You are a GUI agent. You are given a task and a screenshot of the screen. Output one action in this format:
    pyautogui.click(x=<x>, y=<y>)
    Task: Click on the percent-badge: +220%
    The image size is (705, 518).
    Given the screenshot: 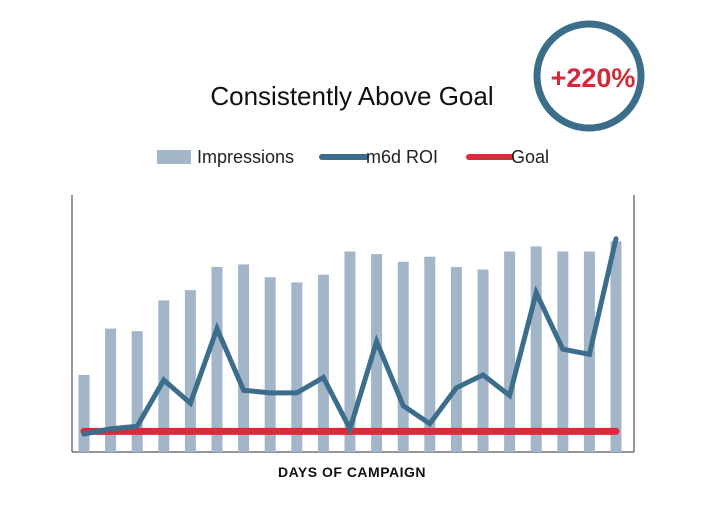 What is the action you would take?
    pyautogui.click(x=589, y=76)
    